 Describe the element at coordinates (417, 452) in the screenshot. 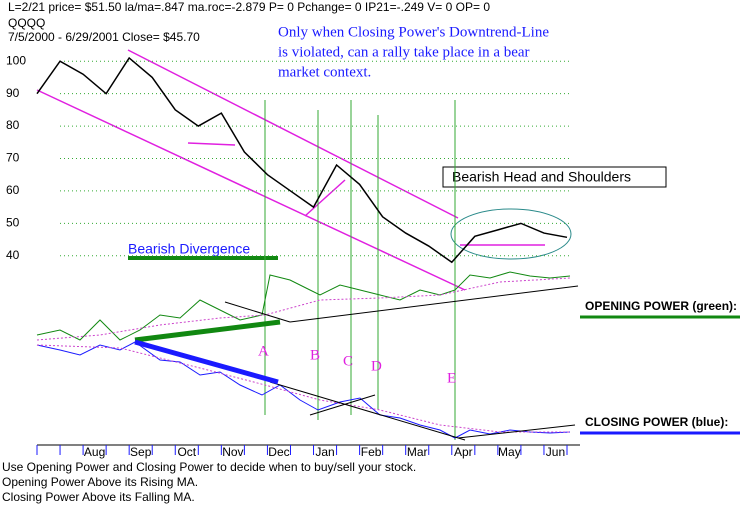

I see `x-tick-label: Mar` at that location.